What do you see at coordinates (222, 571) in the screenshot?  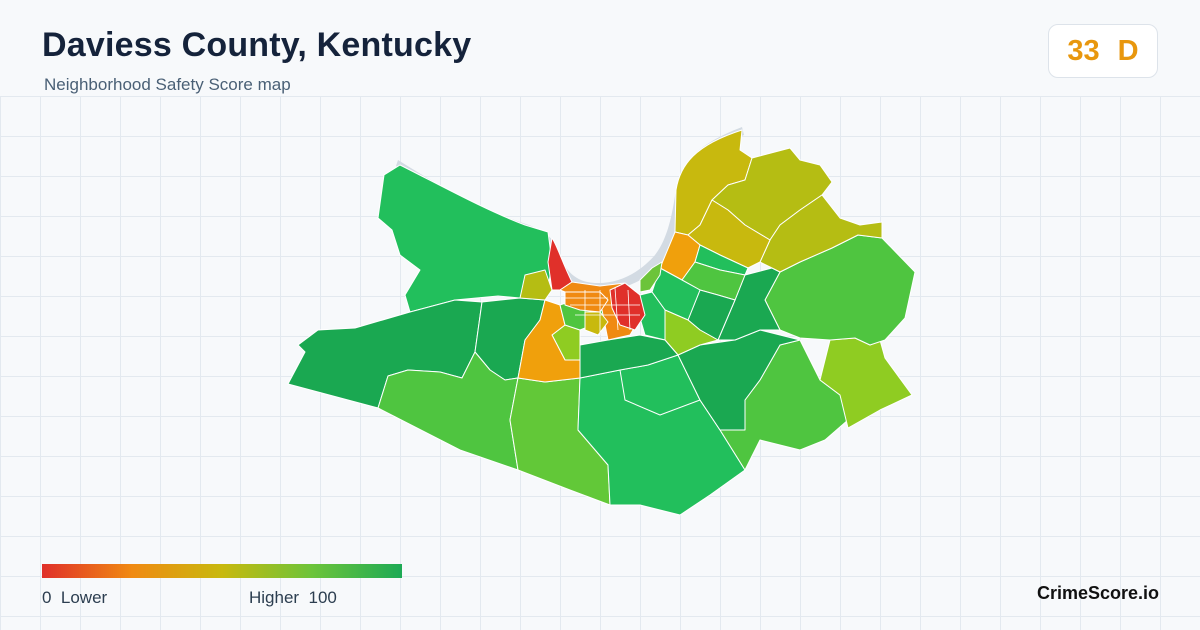 I see `legend-gradient-bar` at bounding box center [222, 571].